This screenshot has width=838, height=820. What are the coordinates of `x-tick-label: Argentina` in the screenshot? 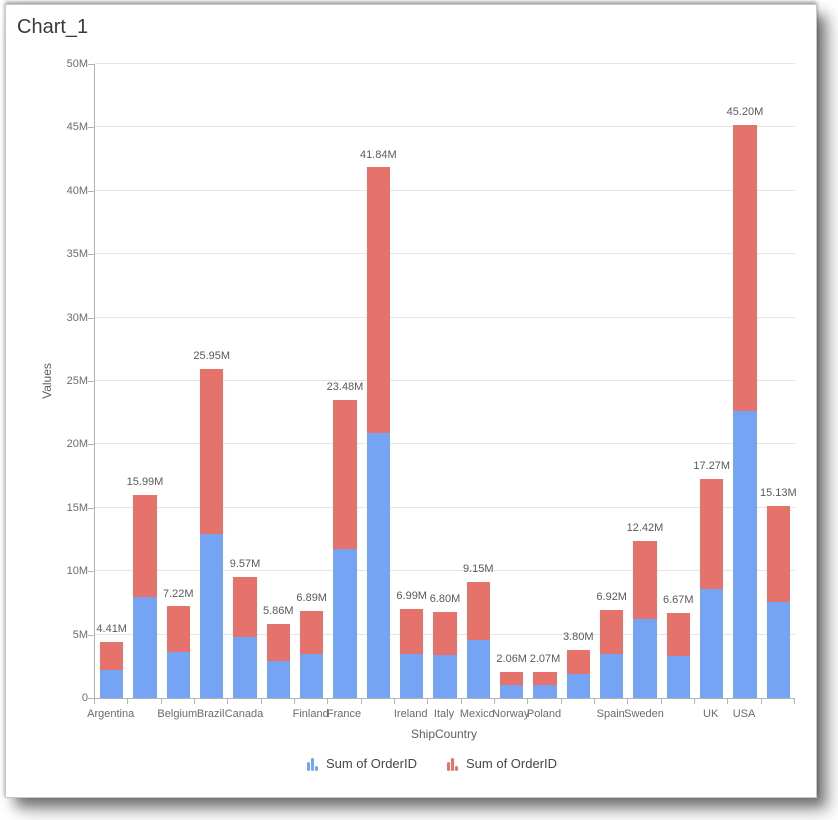 It's located at (111, 714).